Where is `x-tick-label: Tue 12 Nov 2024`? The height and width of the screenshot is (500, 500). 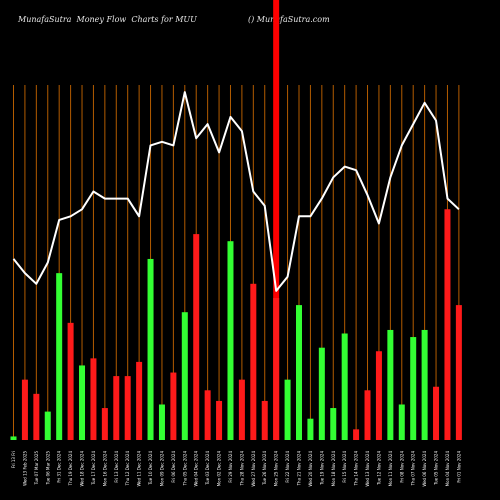
x-tick-label: Tue 12 Nov 2024 is located at coordinates (378, 468).